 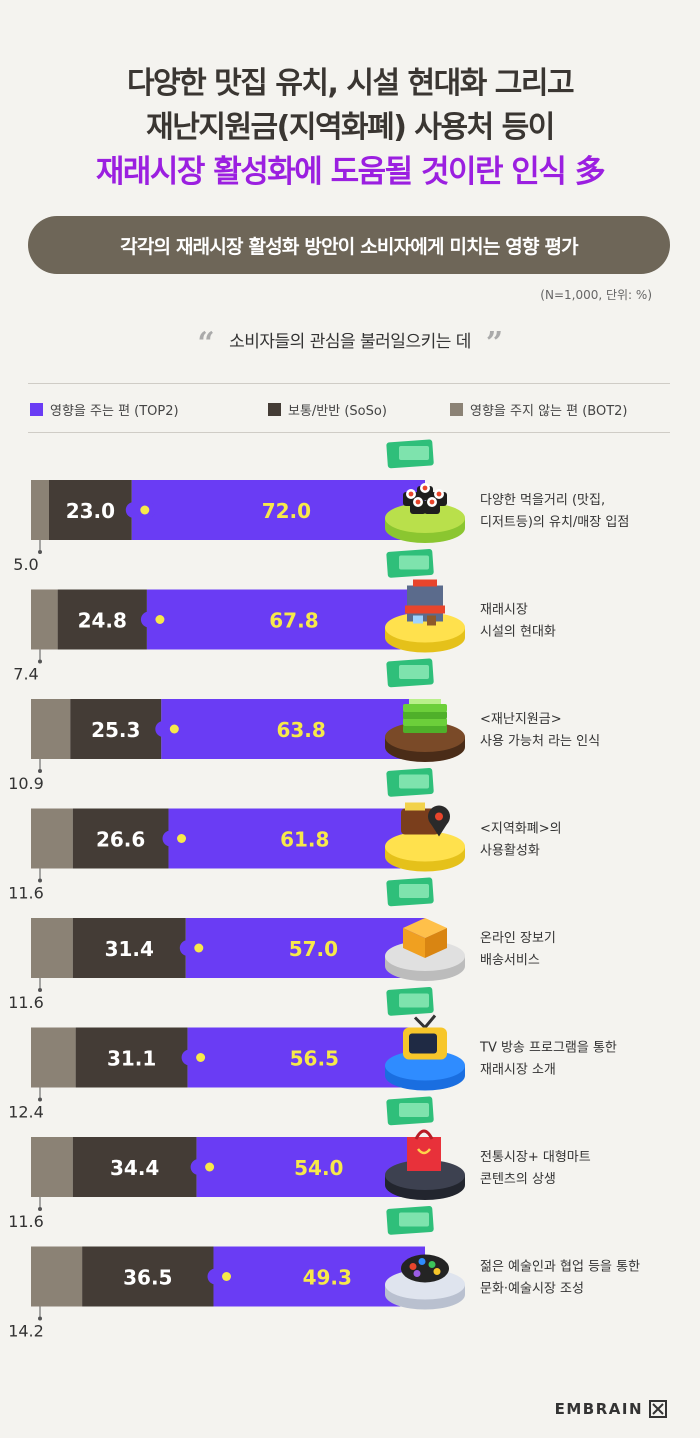 What do you see at coordinates (425, 820) in the screenshot?
I see `wallet-map-pin-icon` at bounding box center [425, 820].